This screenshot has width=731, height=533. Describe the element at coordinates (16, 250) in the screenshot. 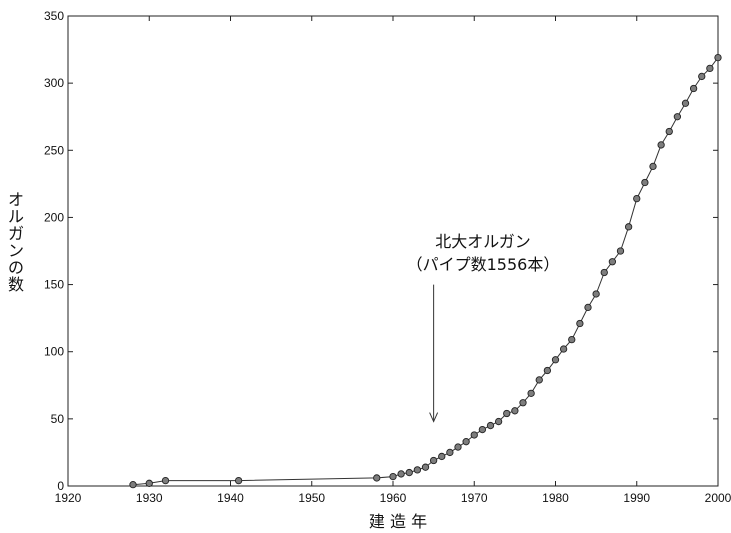

I see `y-axis-title-char: ン` at that location.